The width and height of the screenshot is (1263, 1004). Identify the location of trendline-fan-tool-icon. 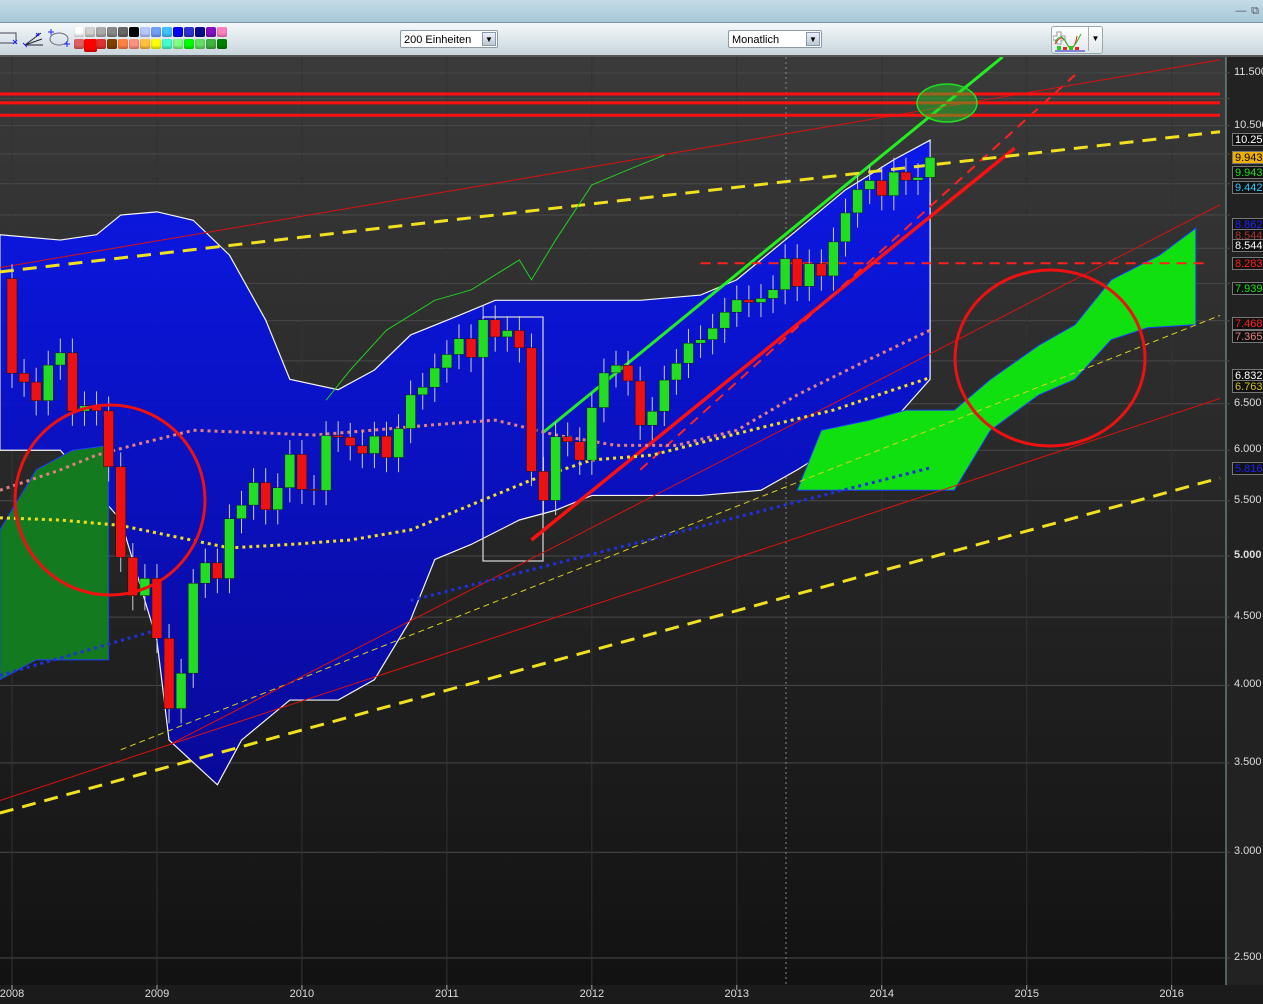
(34, 38).